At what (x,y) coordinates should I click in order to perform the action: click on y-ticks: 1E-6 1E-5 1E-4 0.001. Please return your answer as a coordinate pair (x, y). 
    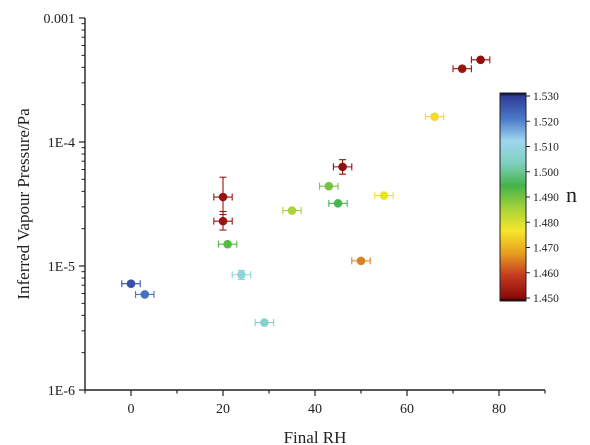
    Looking at the image, I should click on (64, 205).